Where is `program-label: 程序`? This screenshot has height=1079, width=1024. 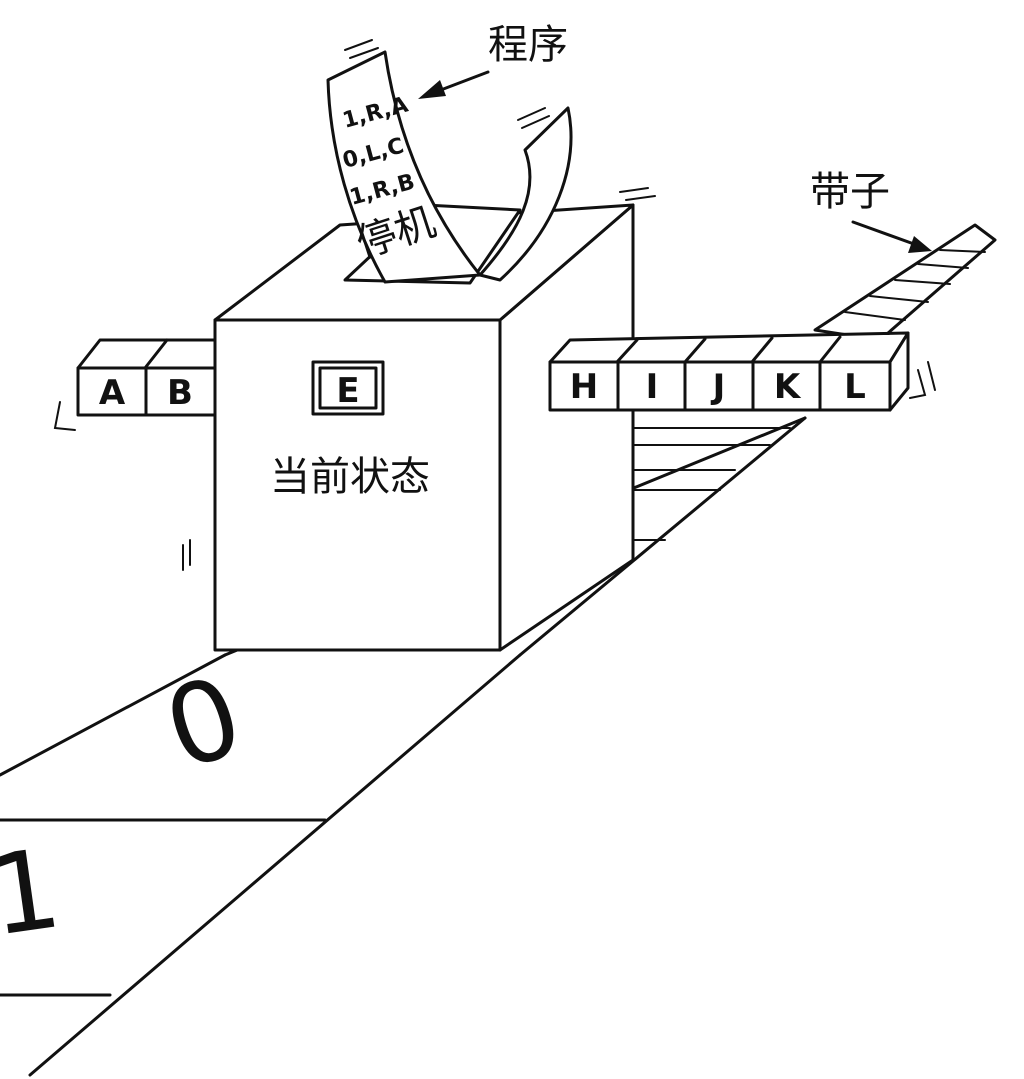
program-label: 程序 is located at coordinates (528, 45).